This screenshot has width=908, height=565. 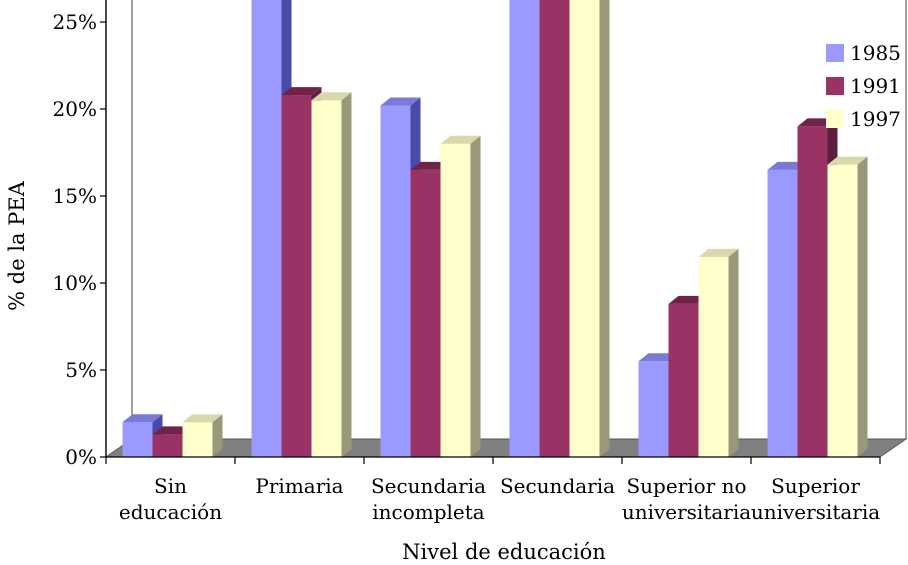 I want to click on x-axis-title: Nivel de educación, so click(x=504, y=552).